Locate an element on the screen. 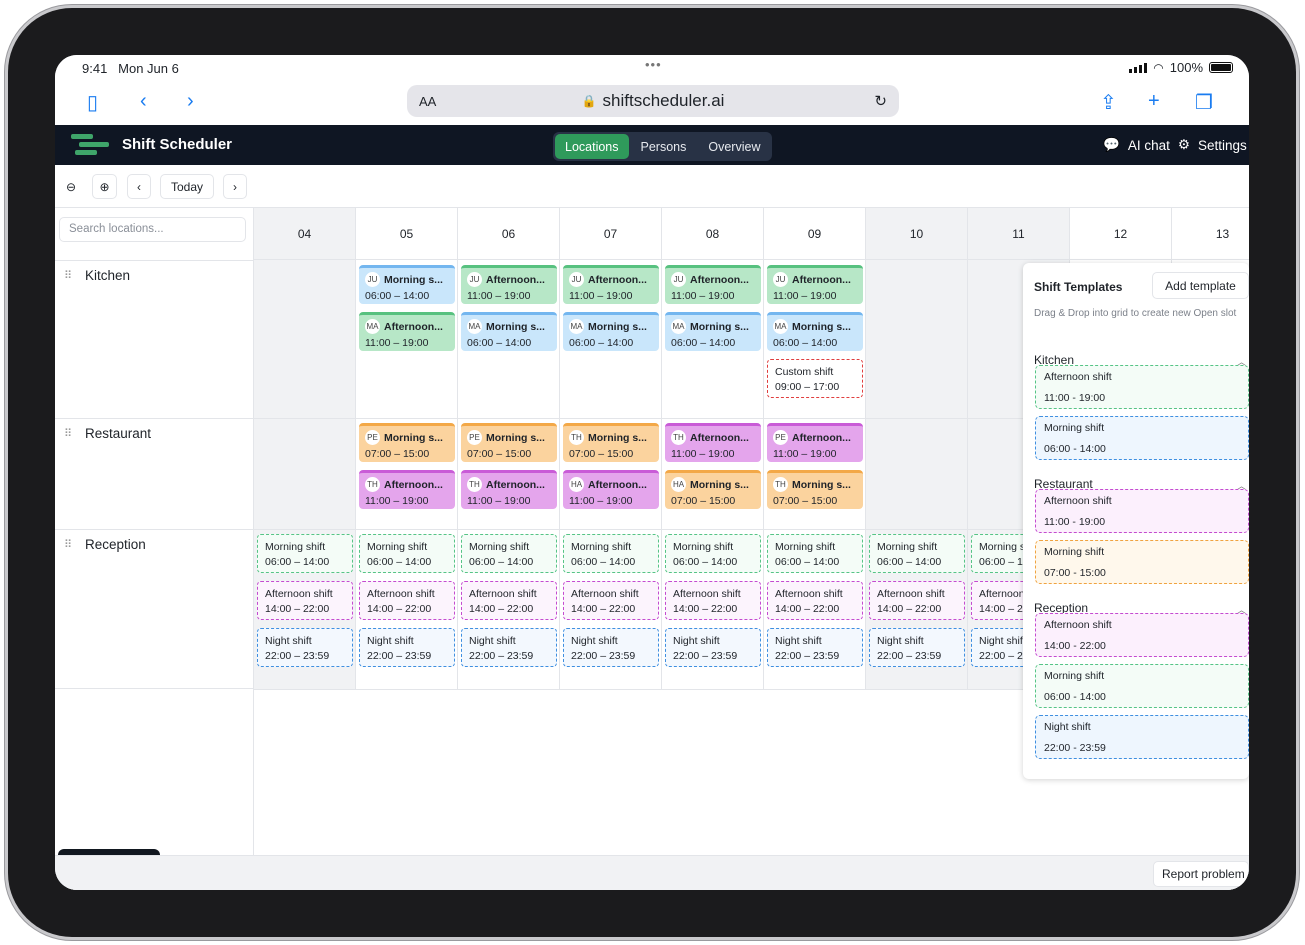 The height and width of the screenshot is (945, 1305). prev-button: ‹ is located at coordinates (139, 186).